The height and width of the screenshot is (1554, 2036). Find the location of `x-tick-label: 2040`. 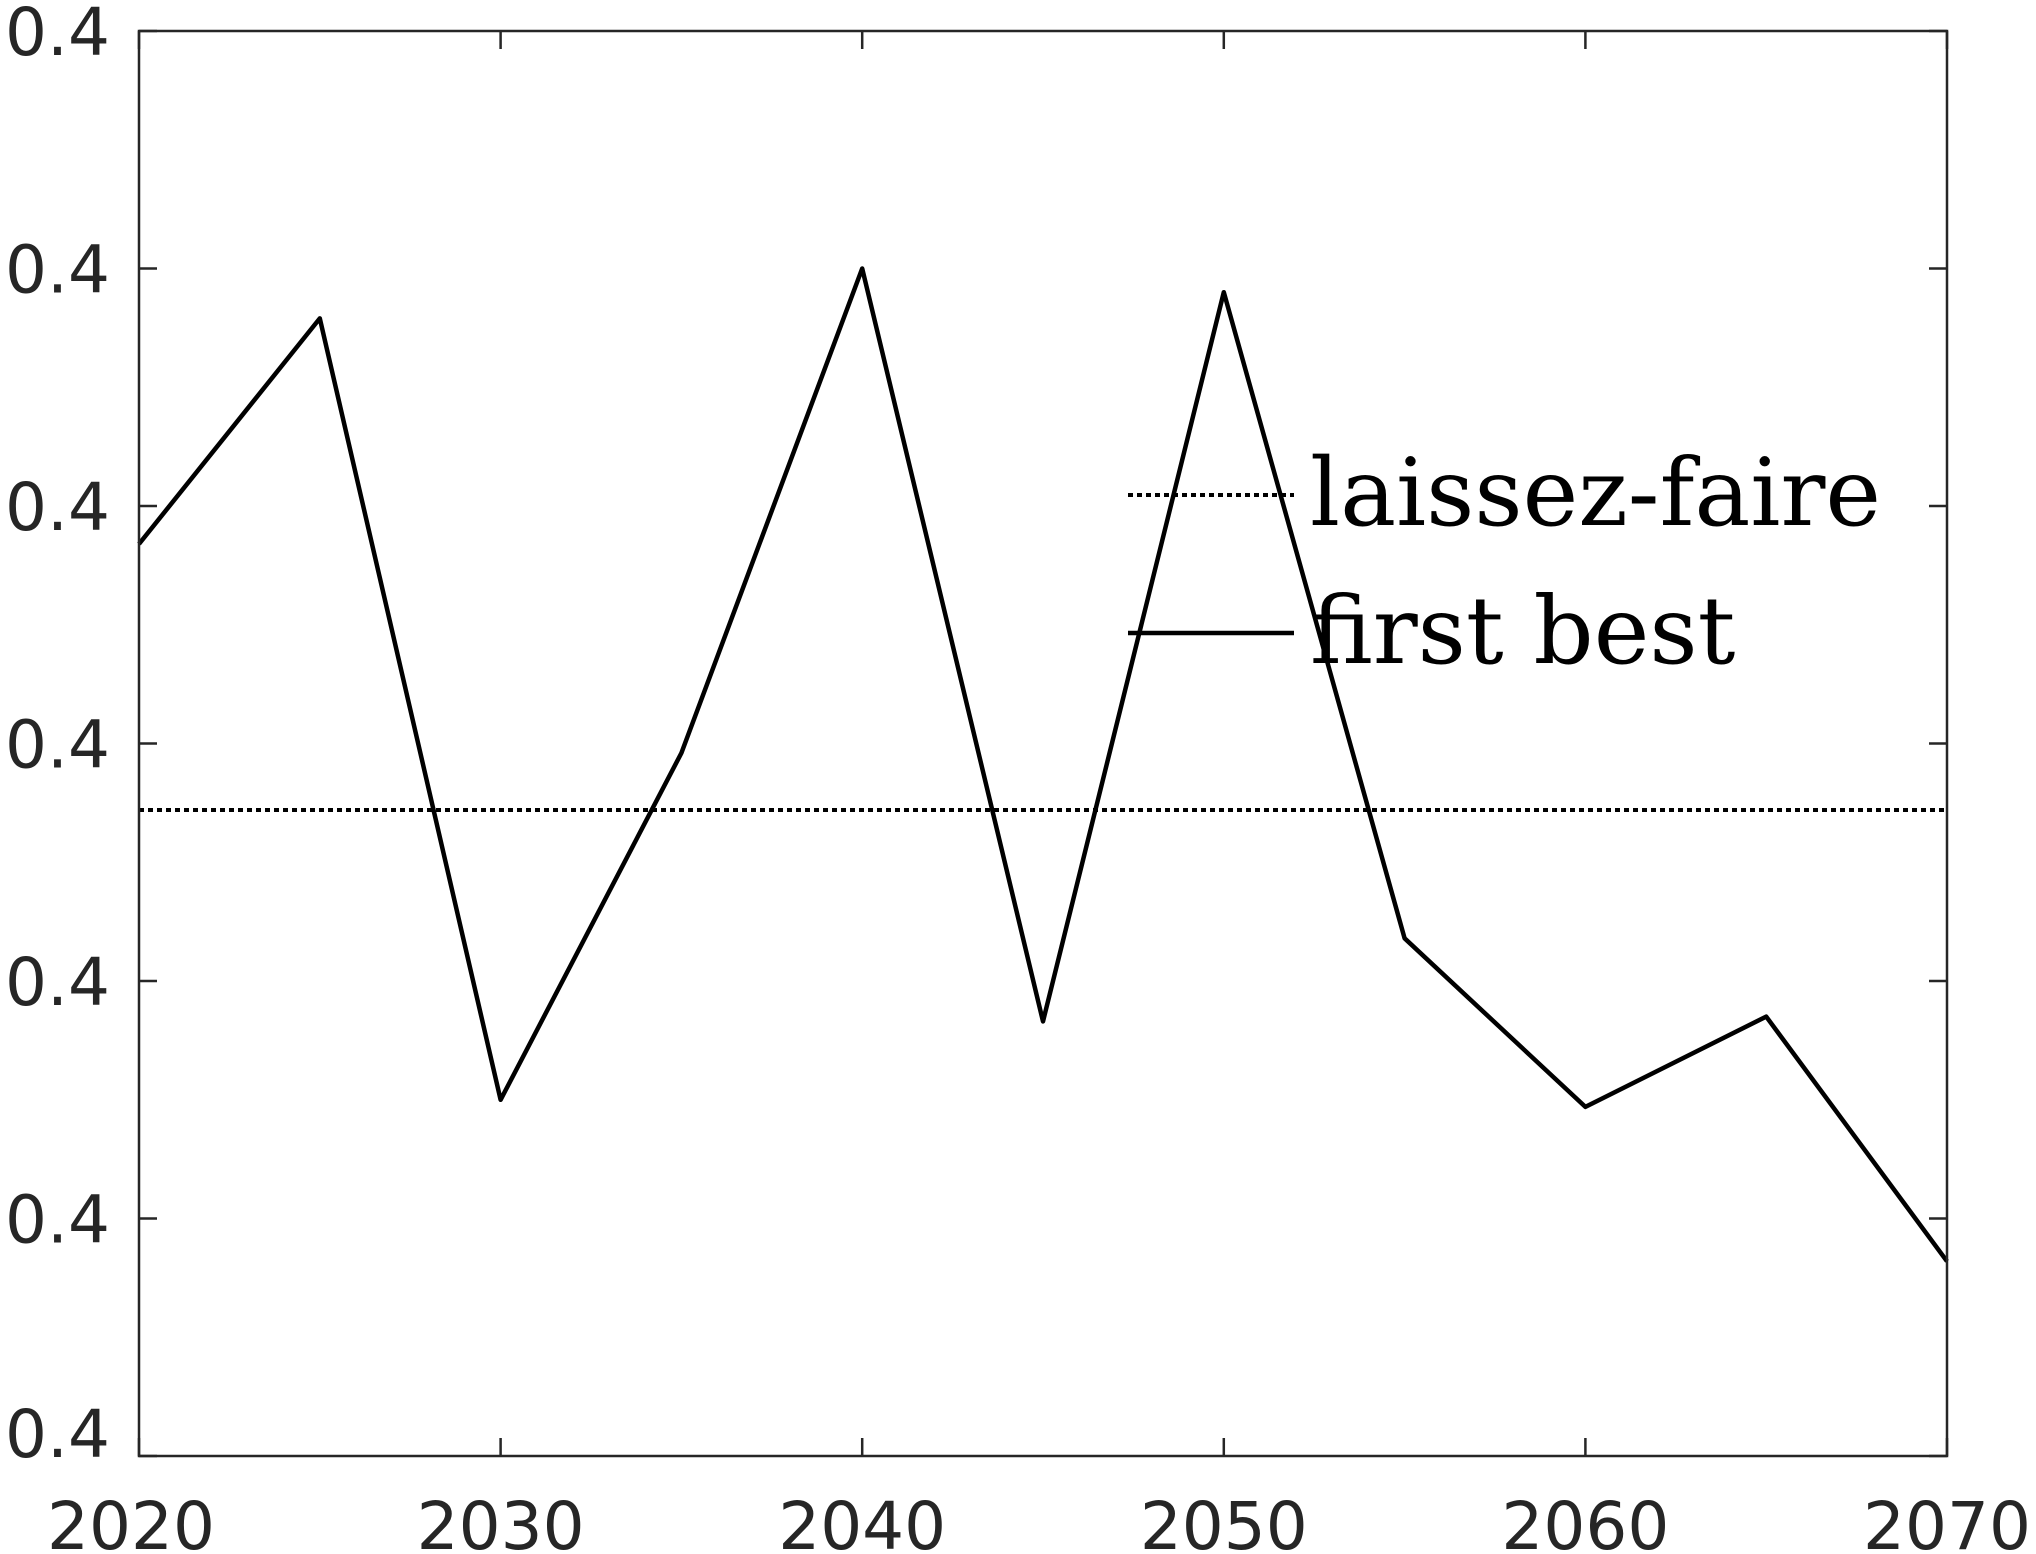

x-tick-label: 2040 is located at coordinates (862, 1521).